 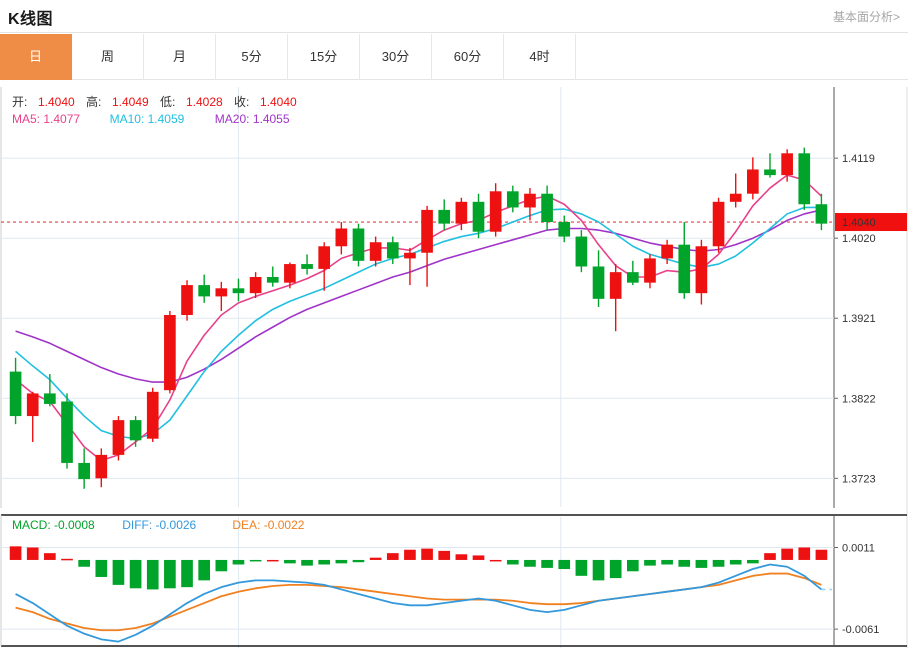 What do you see at coordinates (742, 57) in the screenshot?
I see `tabbar-filler` at bounding box center [742, 57].